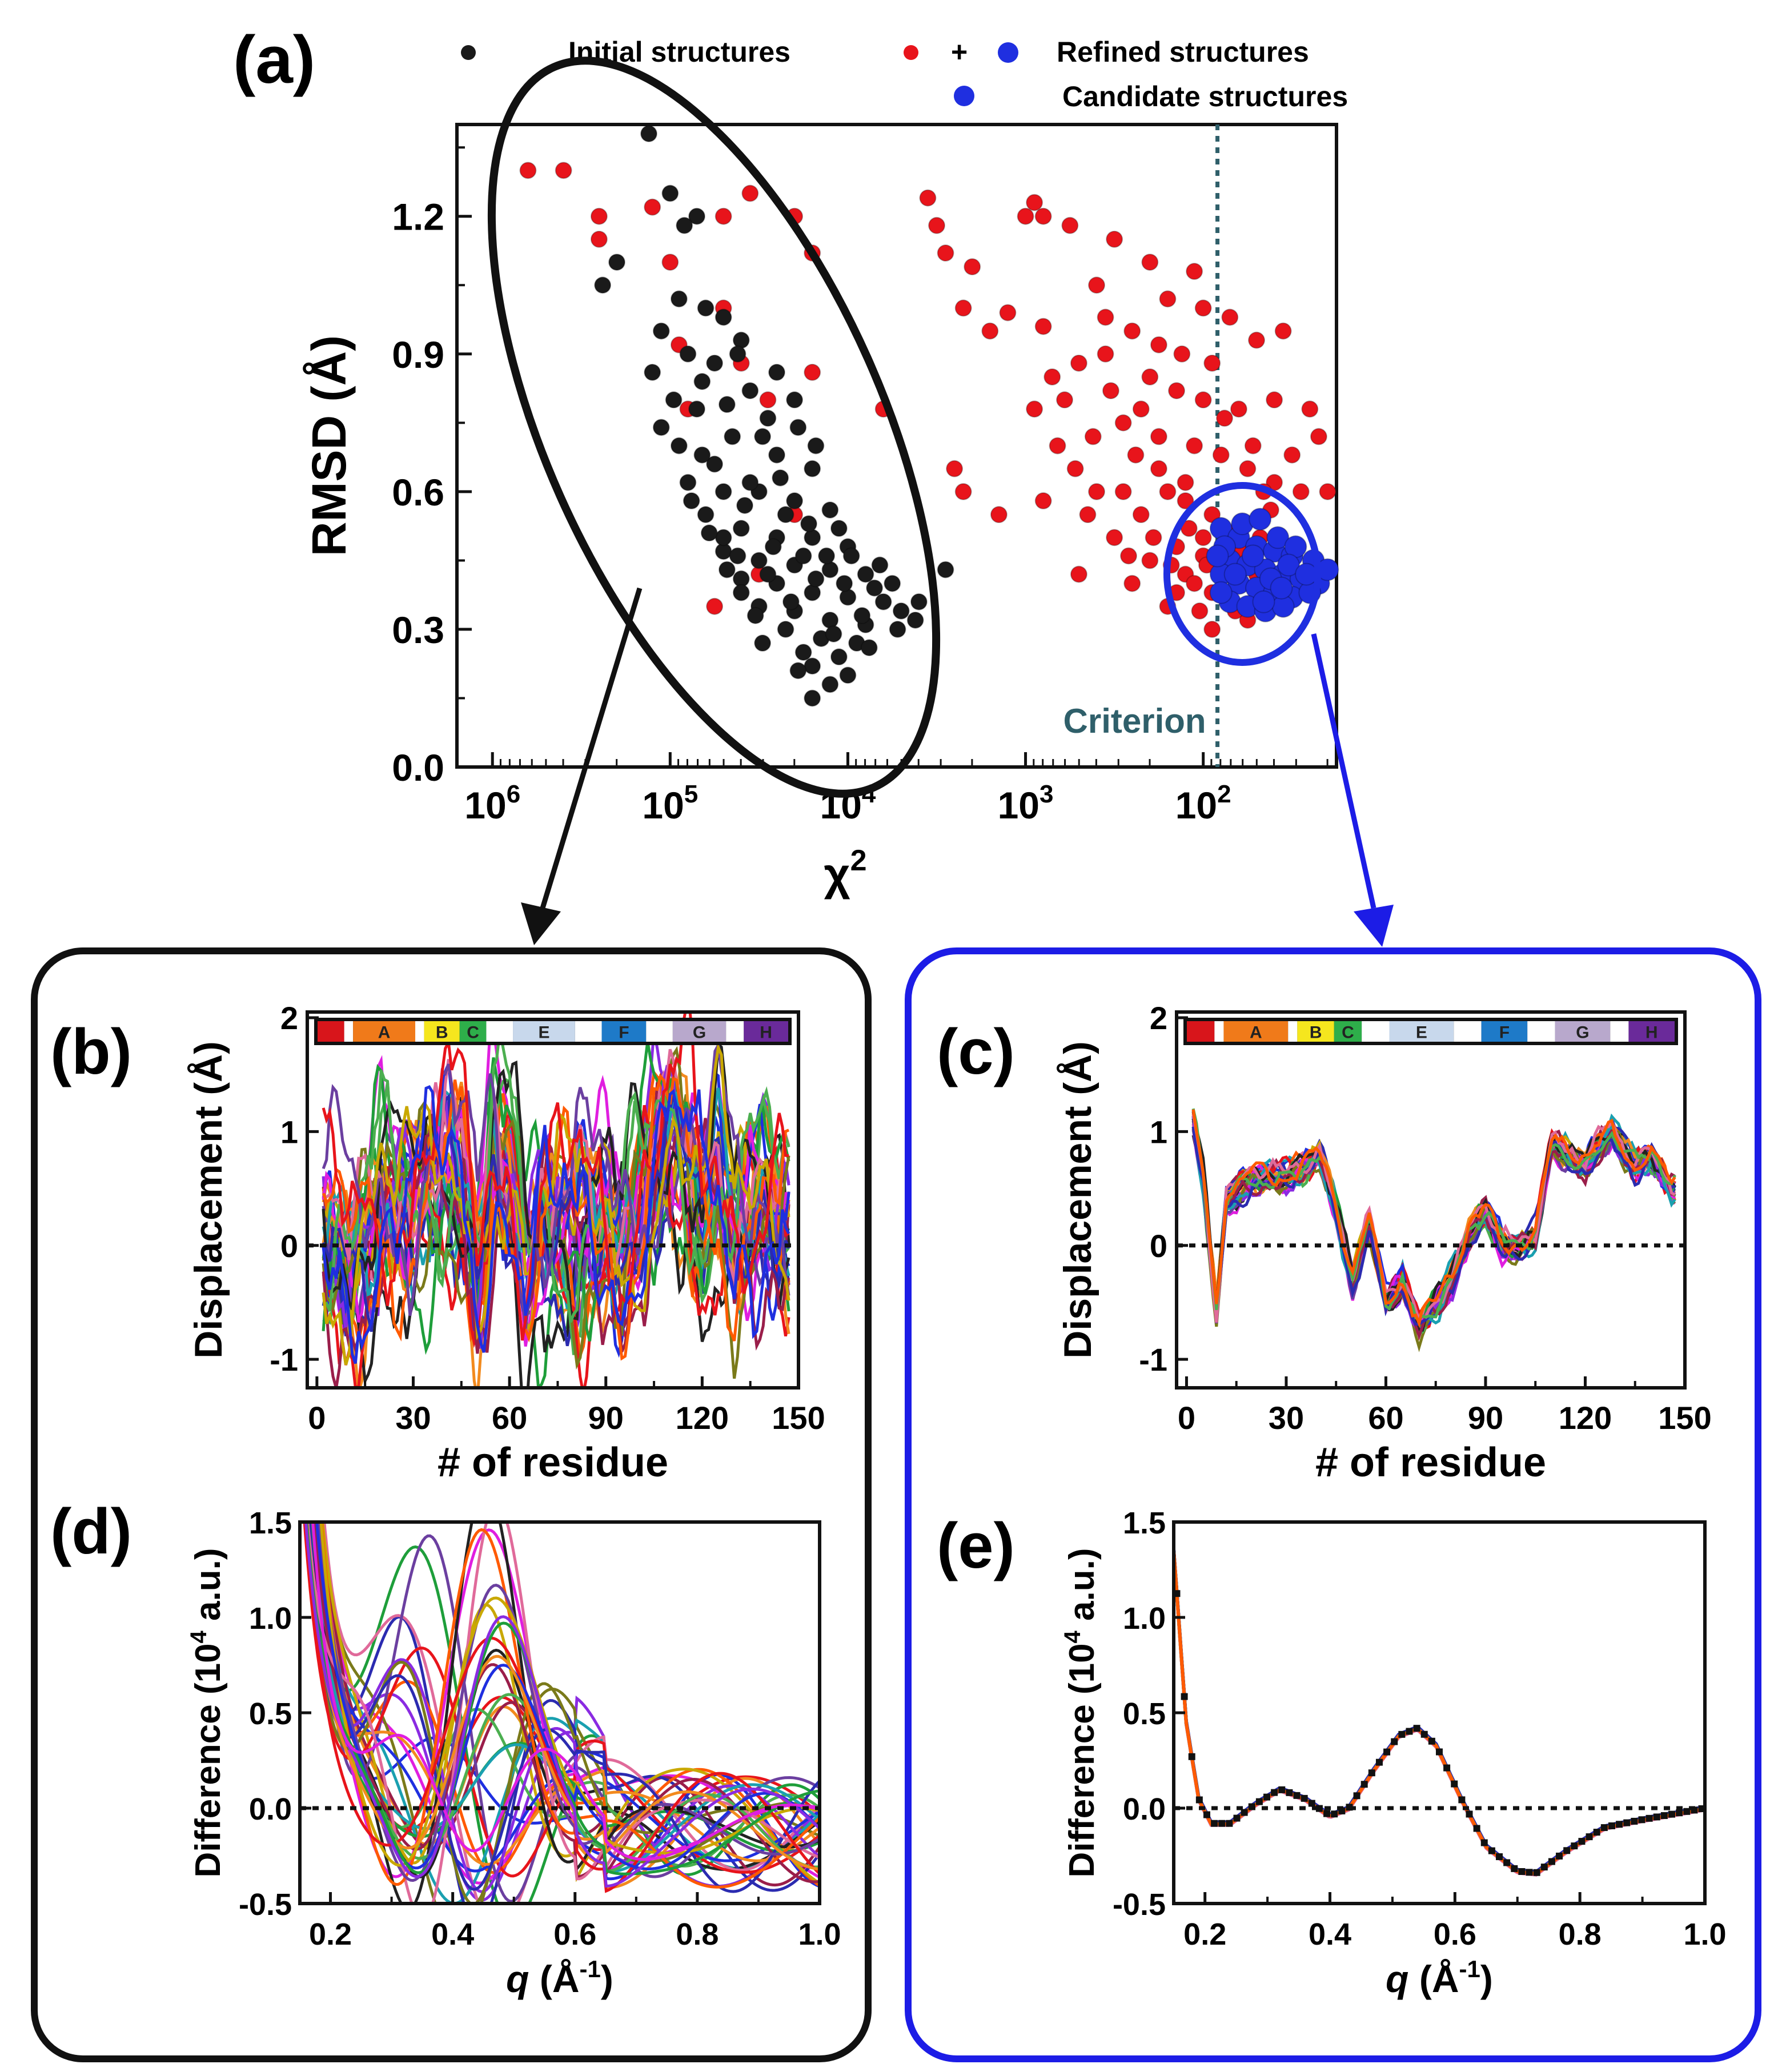  Describe the element at coordinates (1144, 1523) in the screenshot. I see `y-tick-label: 1.5` at that location.